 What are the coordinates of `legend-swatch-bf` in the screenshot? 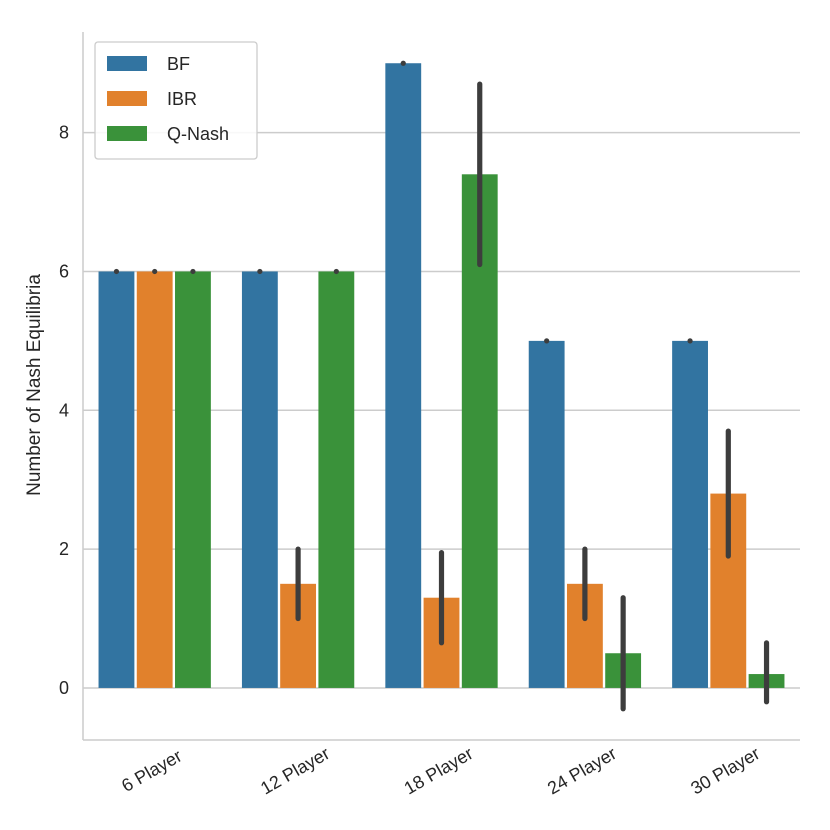 It's located at (127, 63).